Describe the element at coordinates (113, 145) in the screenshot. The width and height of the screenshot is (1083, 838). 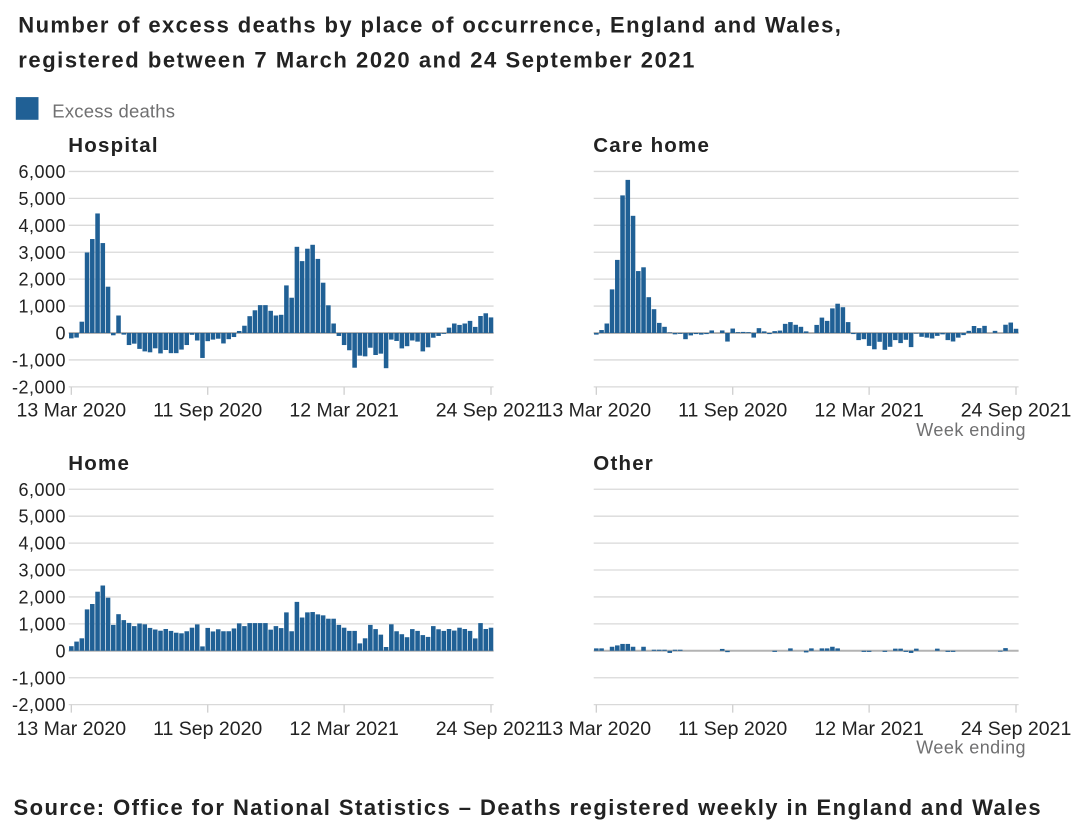
I see `svg-text: Hospital` at that location.